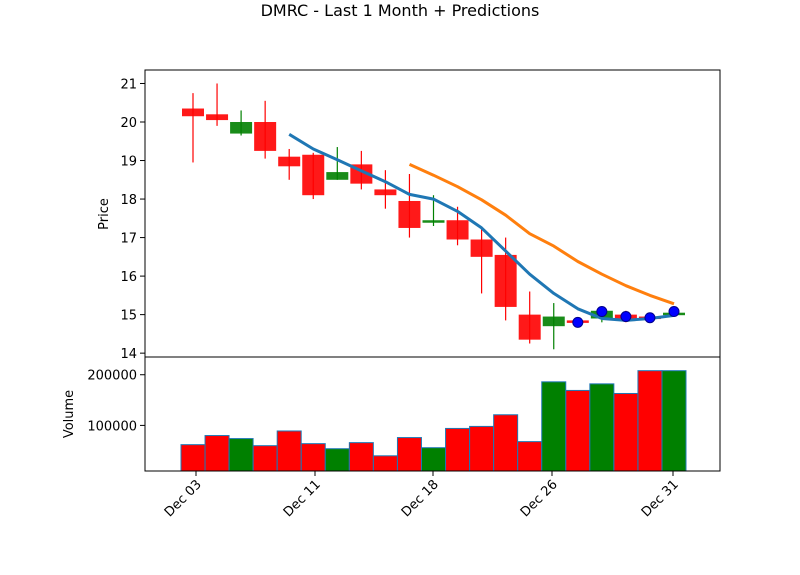  I want to click on long-ma-line, so click(541, 234).